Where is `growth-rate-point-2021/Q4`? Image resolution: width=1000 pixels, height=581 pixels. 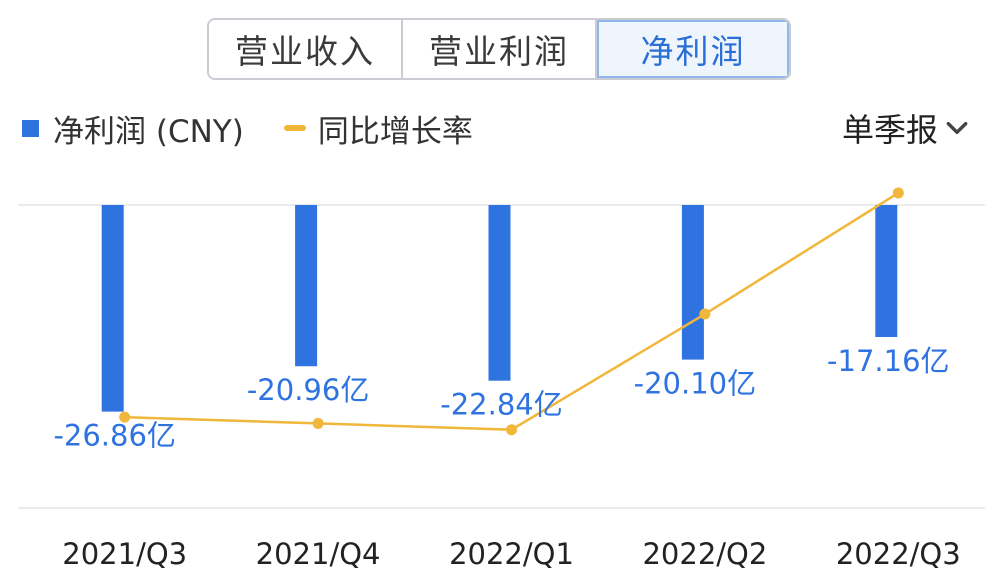 growth-rate-point-2021/Q4 is located at coordinates (318, 423).